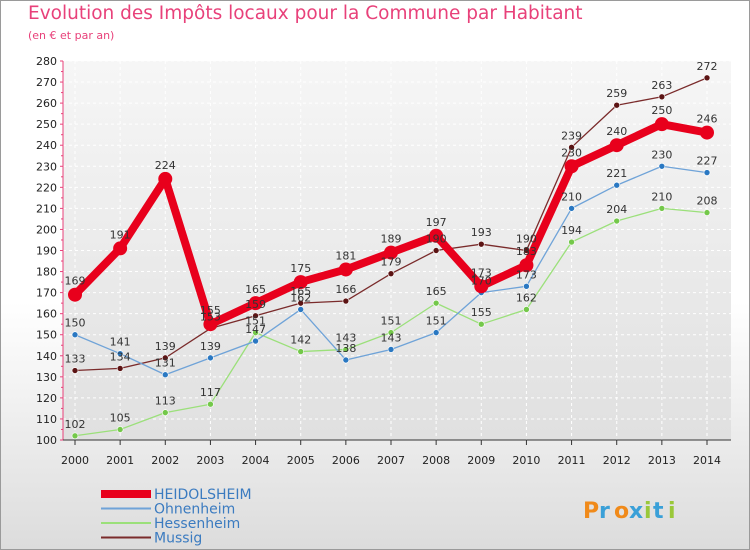  I want to click on data-label-heidolsheim: 224, so click(165, 165).